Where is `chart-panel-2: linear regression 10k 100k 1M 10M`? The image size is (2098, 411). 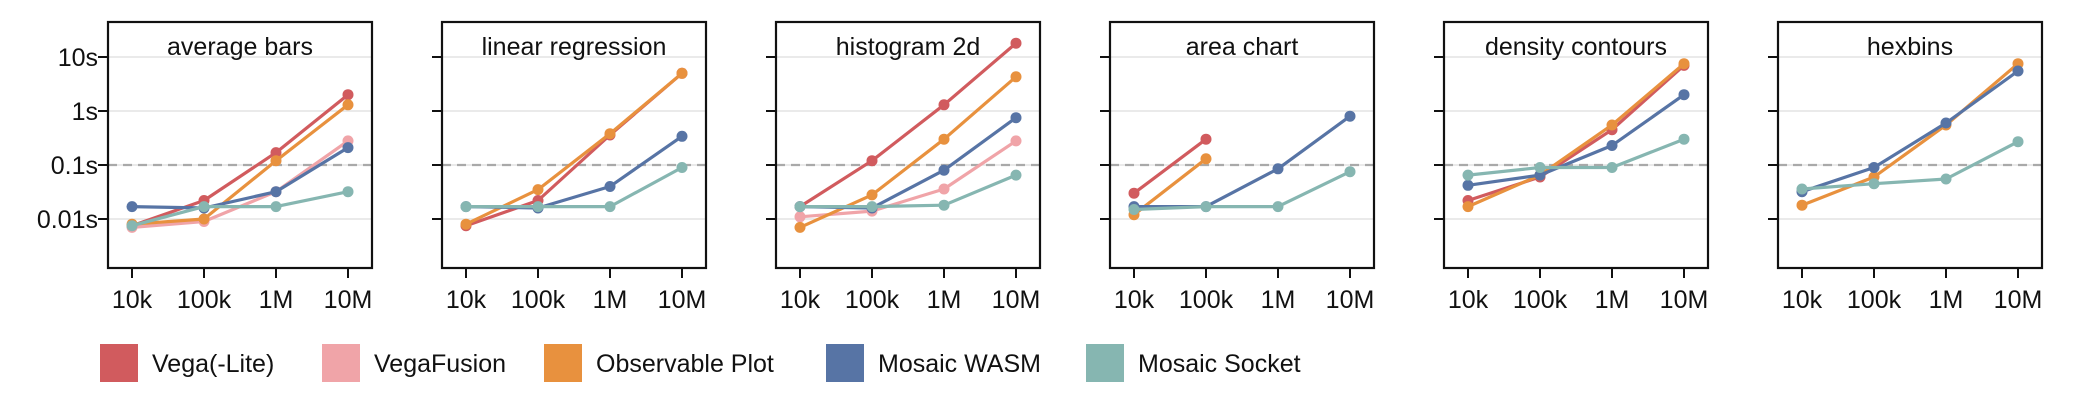
chart-panel-2: linear regression 10k 100k 1M 10M is located at coordinates (570, 167).